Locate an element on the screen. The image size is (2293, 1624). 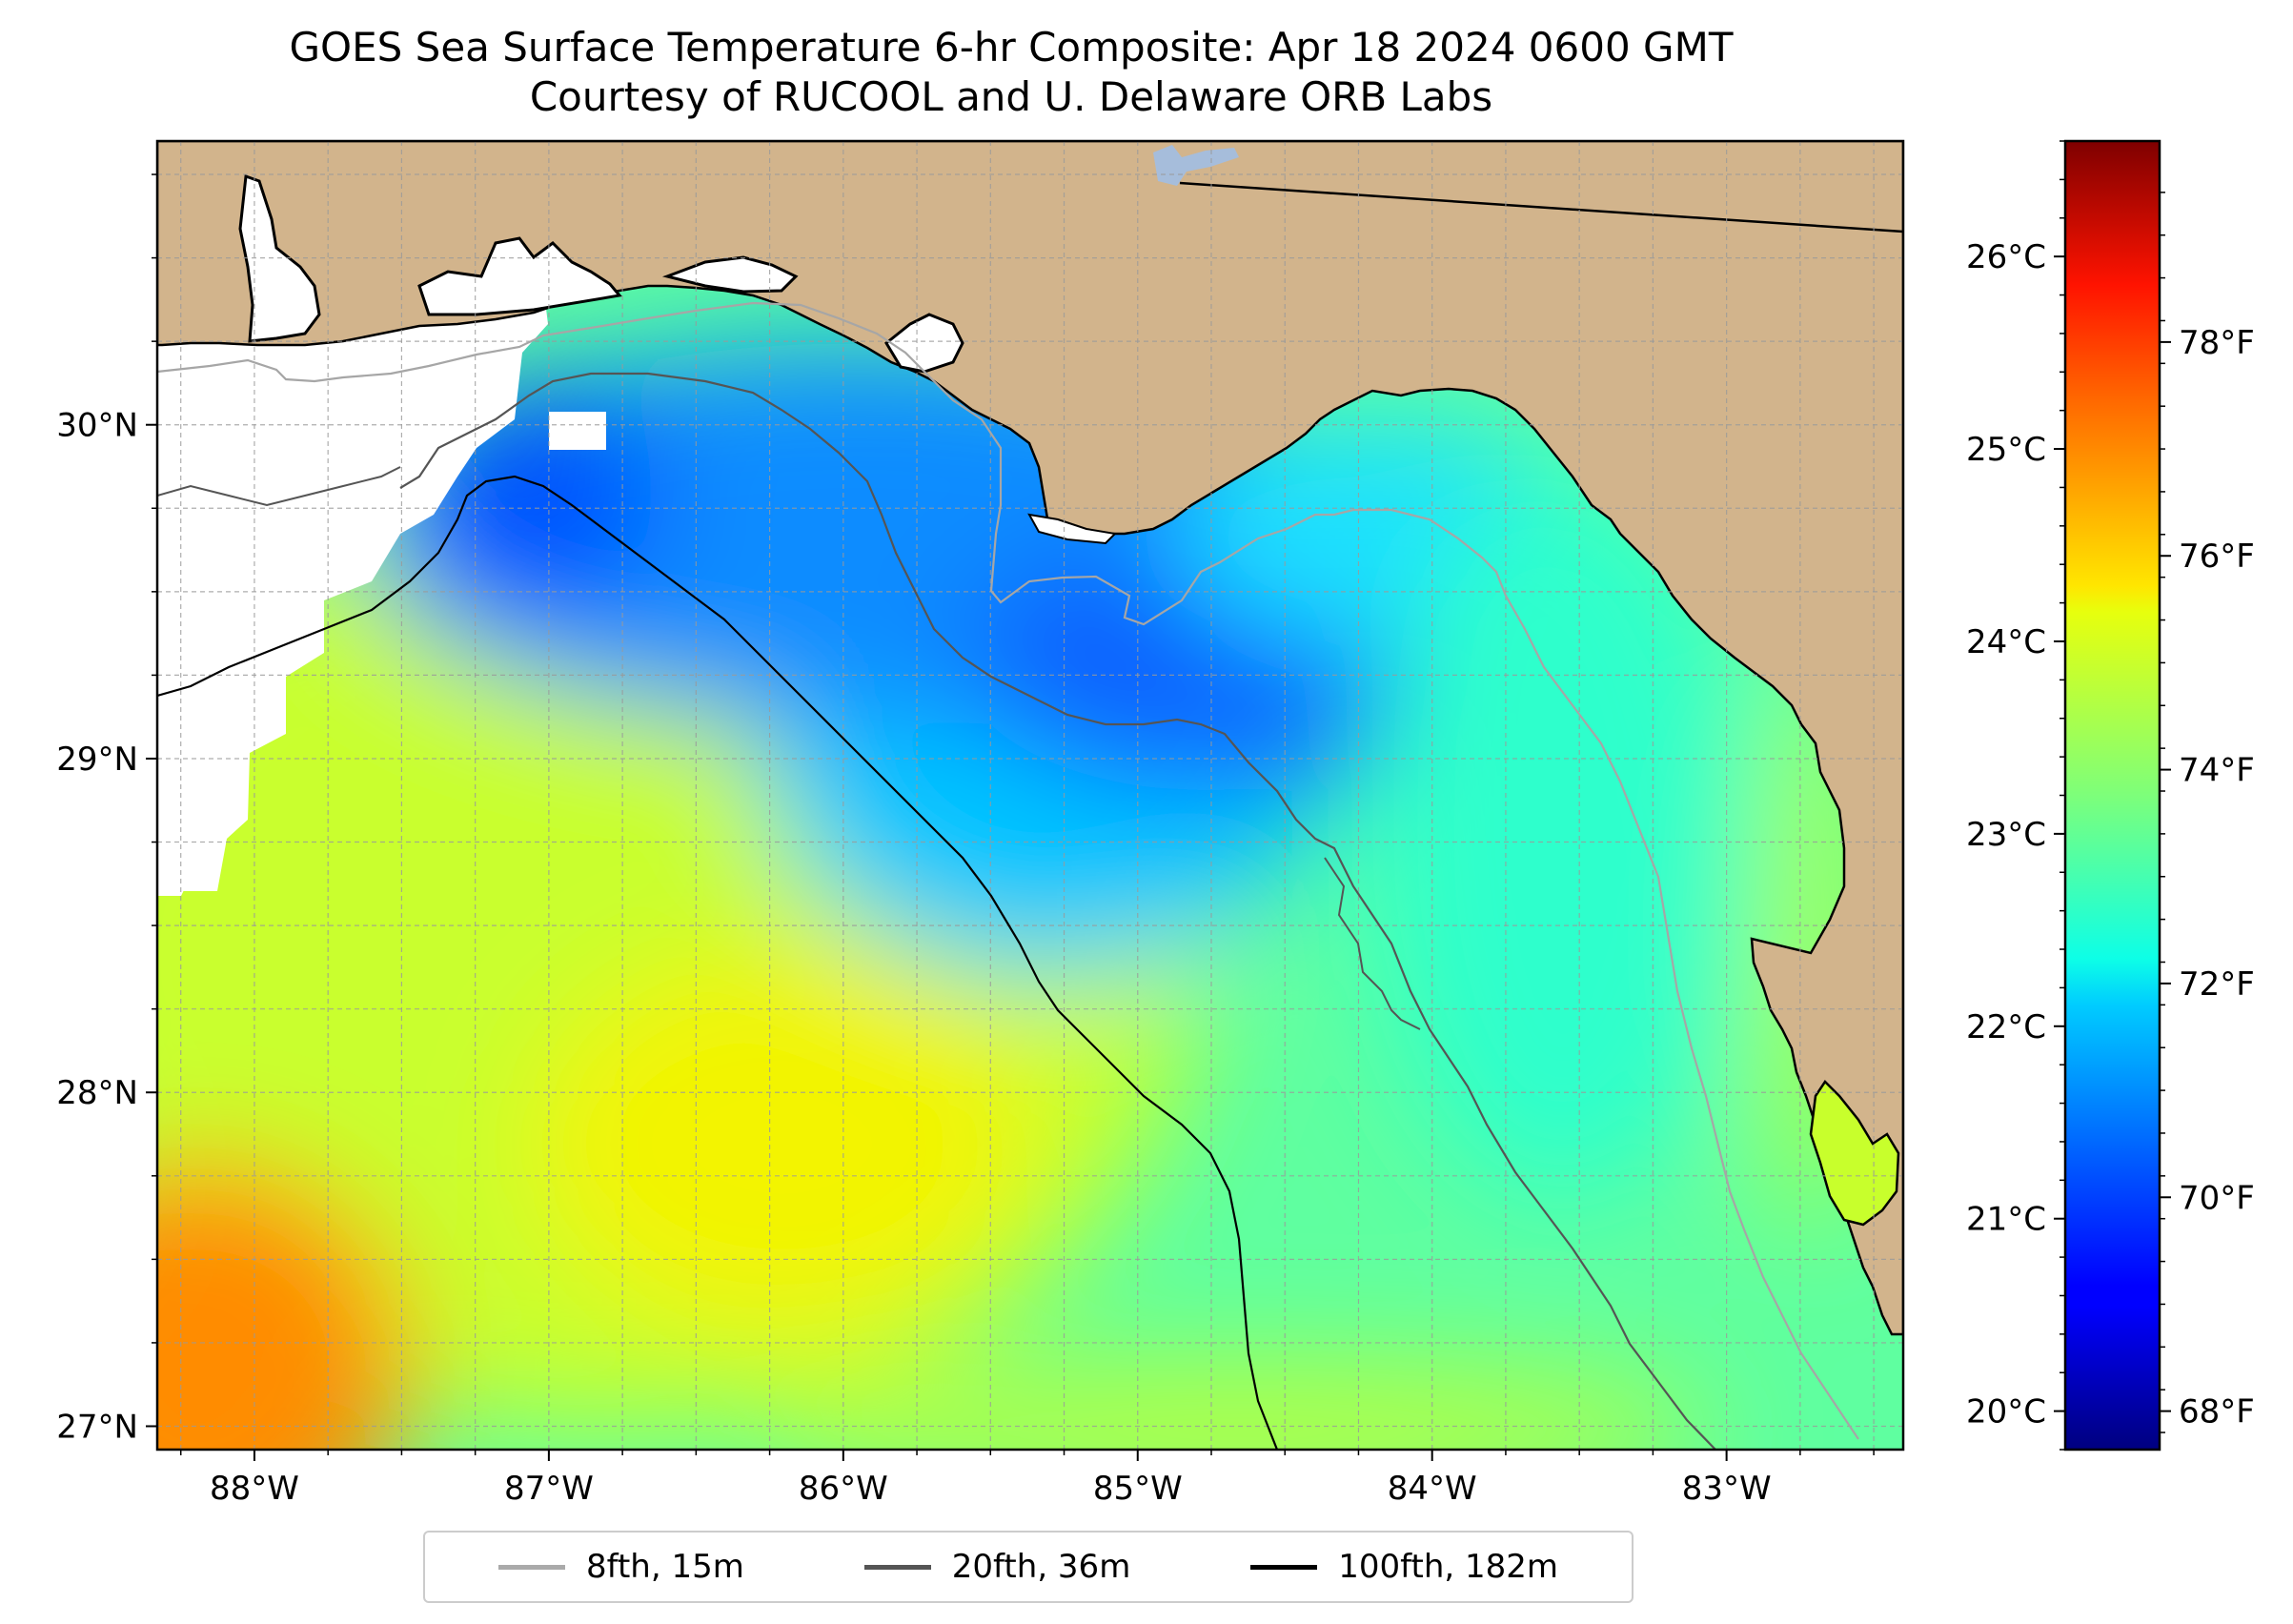
state-border is located at coordinates (1541, 207).